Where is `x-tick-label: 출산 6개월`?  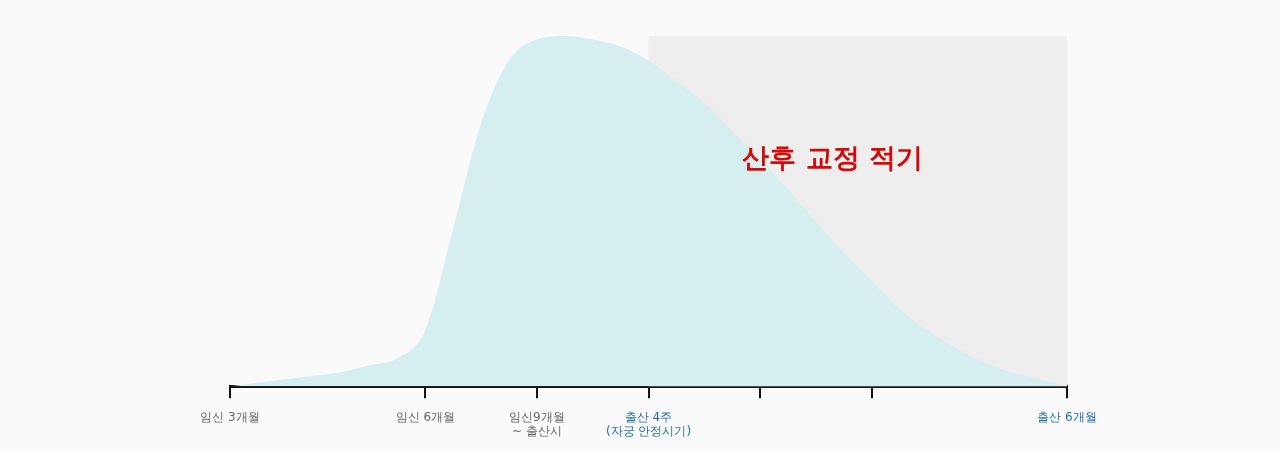 x-tick-label: 출산 6개월 is located at coordinates (1067, 416).